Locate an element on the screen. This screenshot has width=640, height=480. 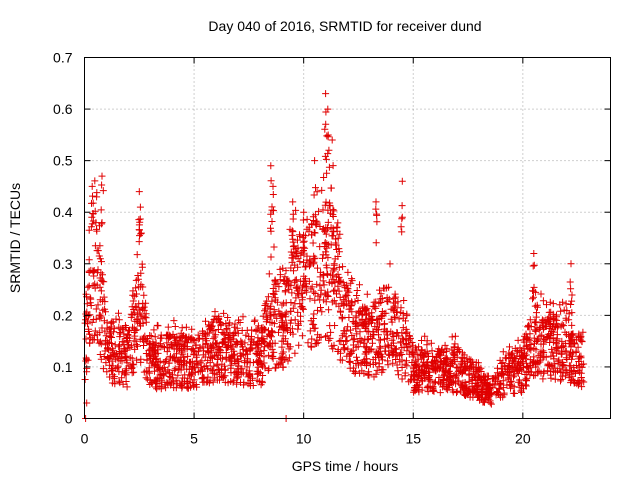
x-axis-title: GPS time / hours is located at coordinates (345, 466).